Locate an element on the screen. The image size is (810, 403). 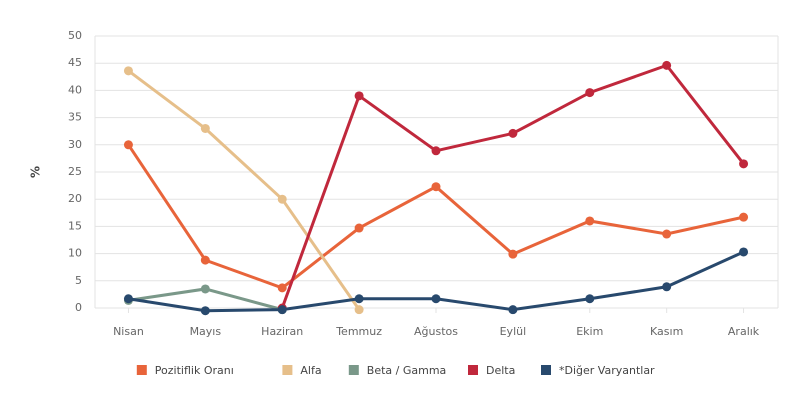
y-axis-label: % is located at coordinates (36, 172).